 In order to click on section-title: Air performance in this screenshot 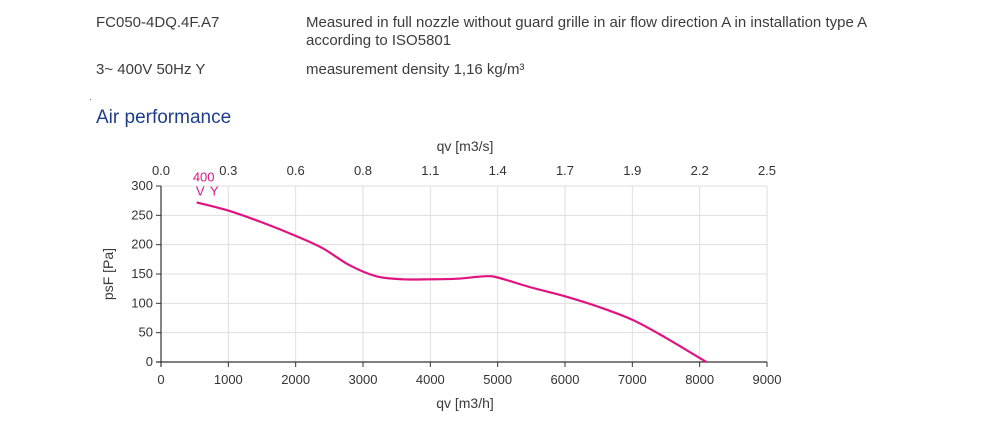, I will do `click(164, 117)`.